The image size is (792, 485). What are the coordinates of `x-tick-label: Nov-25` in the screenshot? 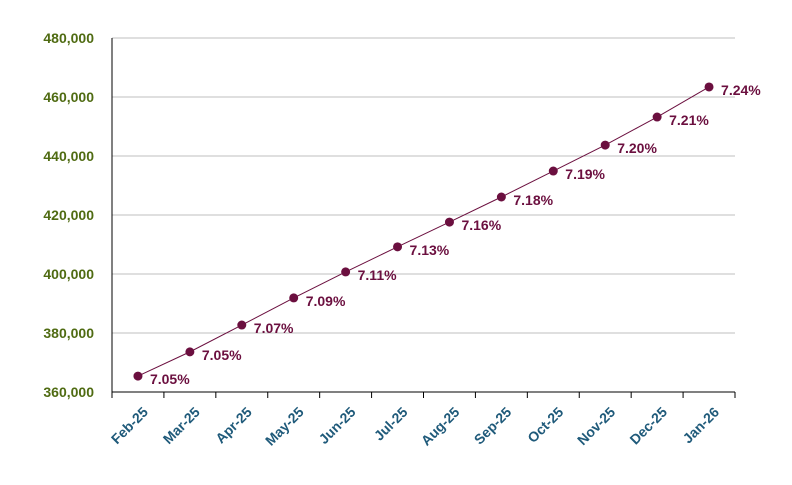 It's located at (596, 426).